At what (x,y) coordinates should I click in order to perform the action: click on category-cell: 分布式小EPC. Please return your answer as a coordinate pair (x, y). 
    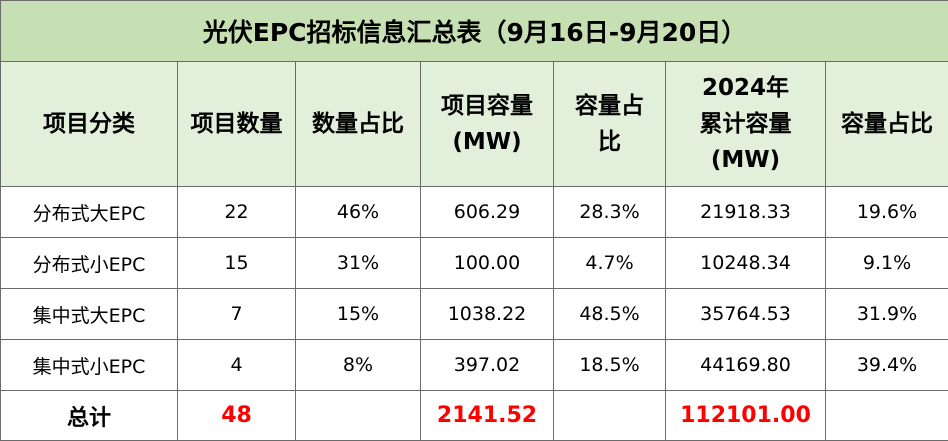
    Looking at the image, I should click on (89, 263).